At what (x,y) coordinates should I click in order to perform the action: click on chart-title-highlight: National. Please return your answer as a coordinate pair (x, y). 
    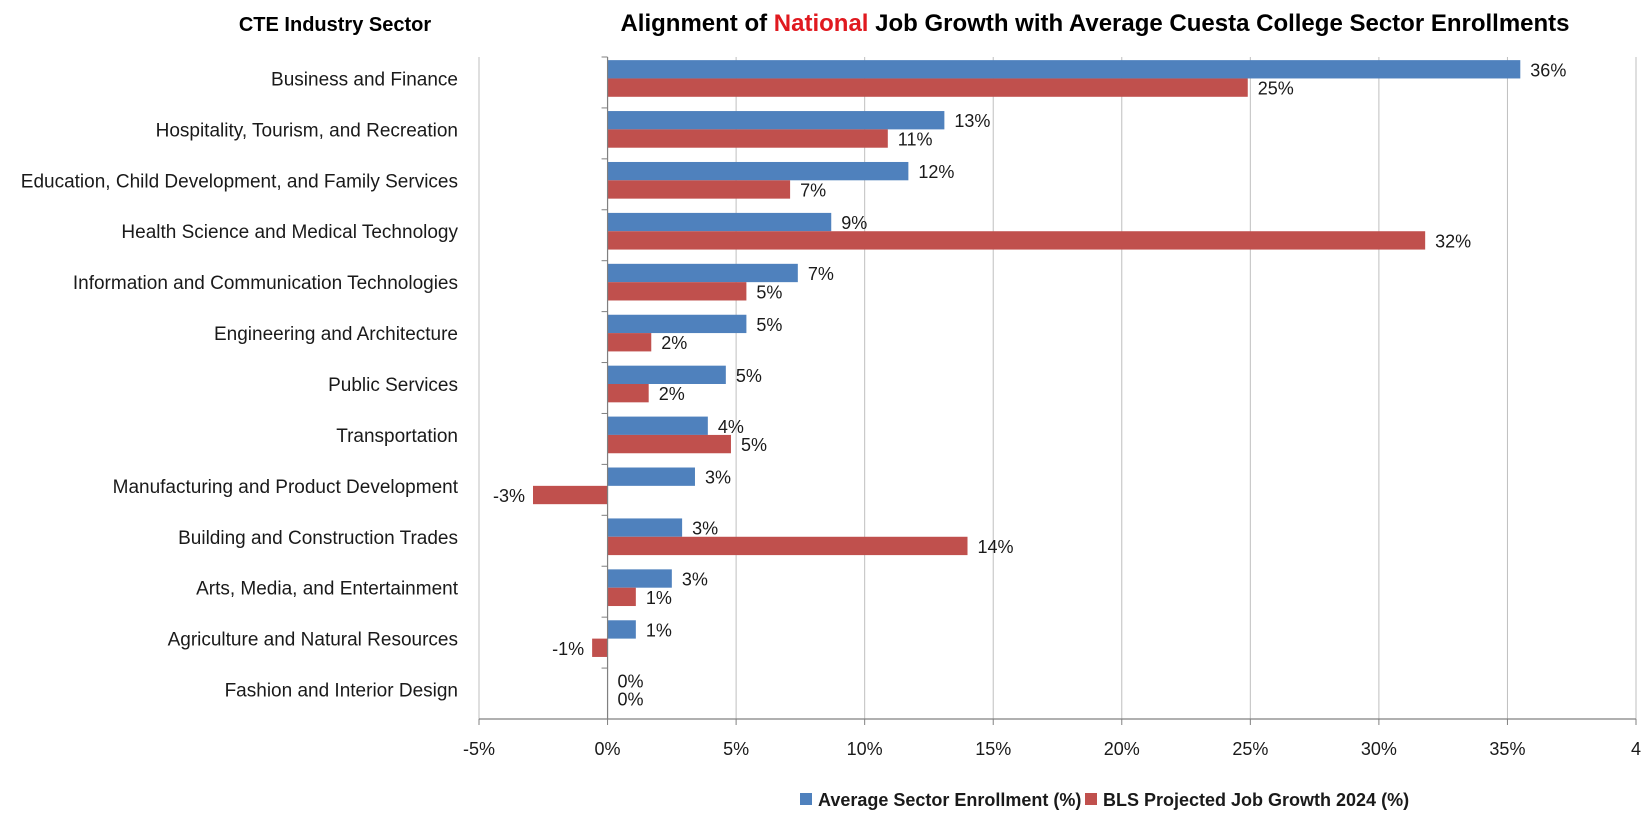
    Looking at the image, I should click on (821, 23).